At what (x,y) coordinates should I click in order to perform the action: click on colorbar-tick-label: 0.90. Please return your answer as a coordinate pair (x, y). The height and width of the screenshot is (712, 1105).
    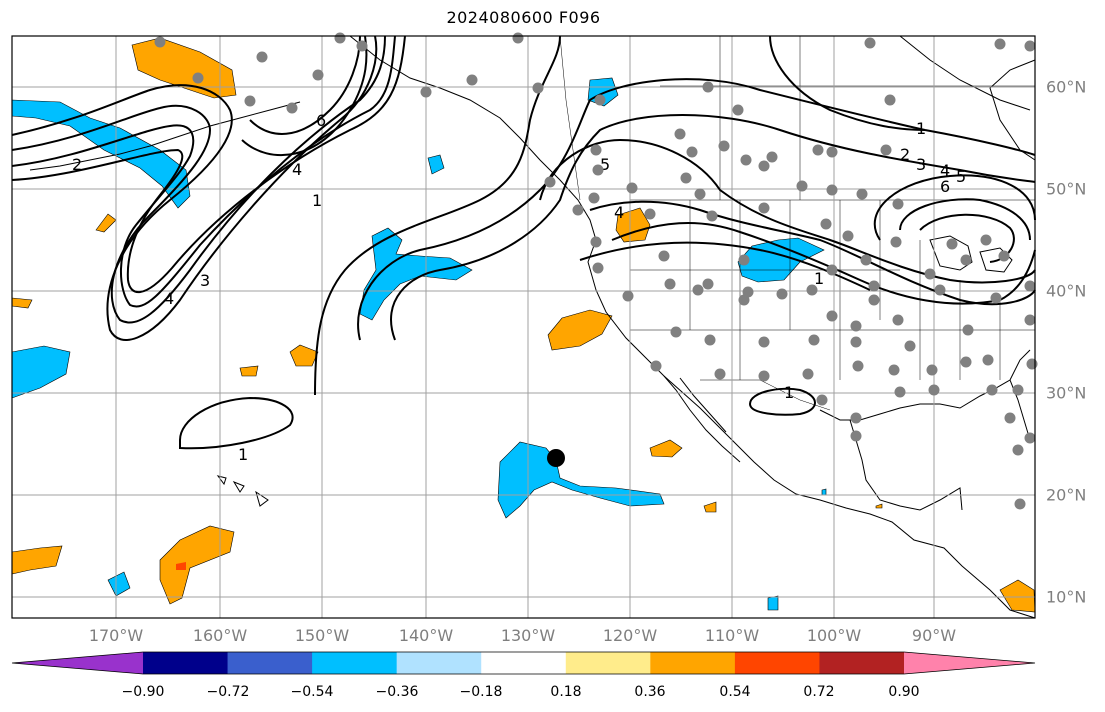
    Looking at the image, I should click on (904, 692).